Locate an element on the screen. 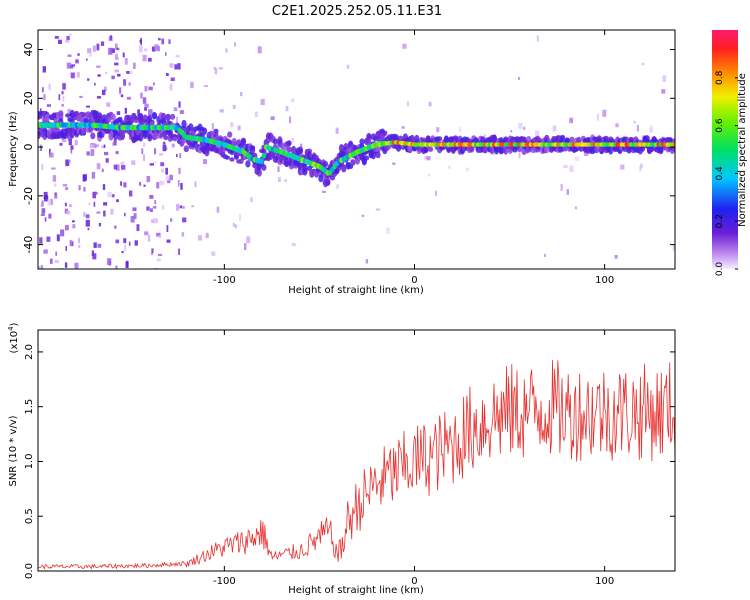 The height and width of the screenshot is (600, 750). snr-x-tick-label: 0 is located at coordinates (414, 581).